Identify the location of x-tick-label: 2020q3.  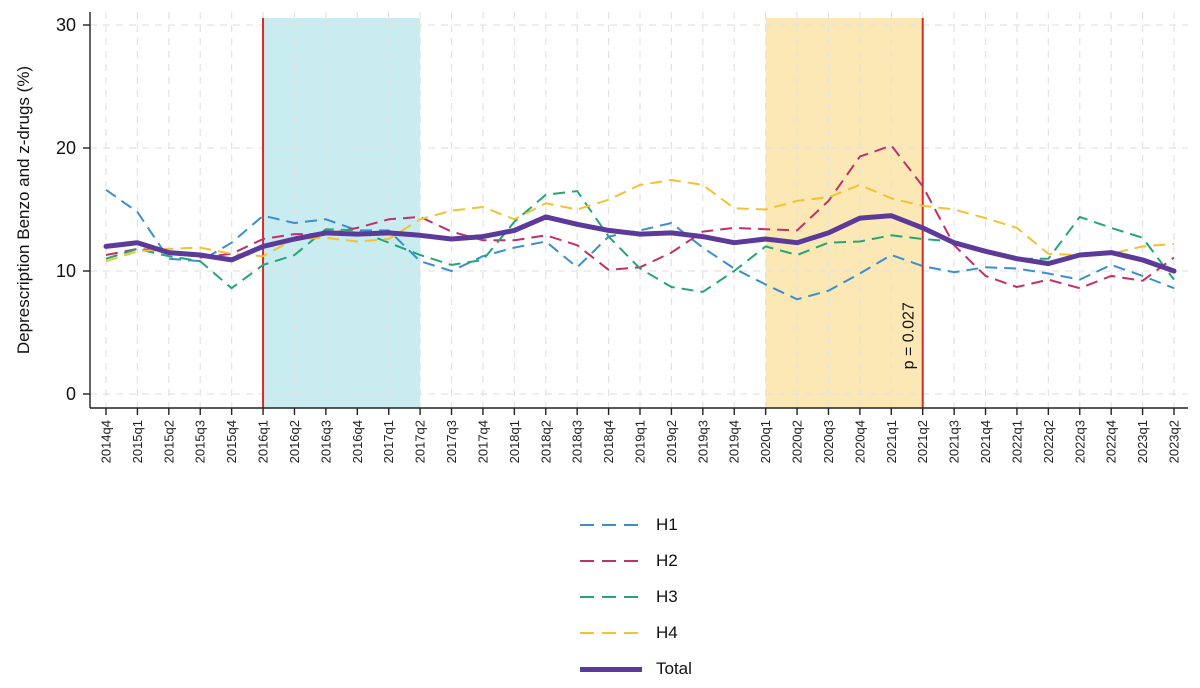
(828, 441).